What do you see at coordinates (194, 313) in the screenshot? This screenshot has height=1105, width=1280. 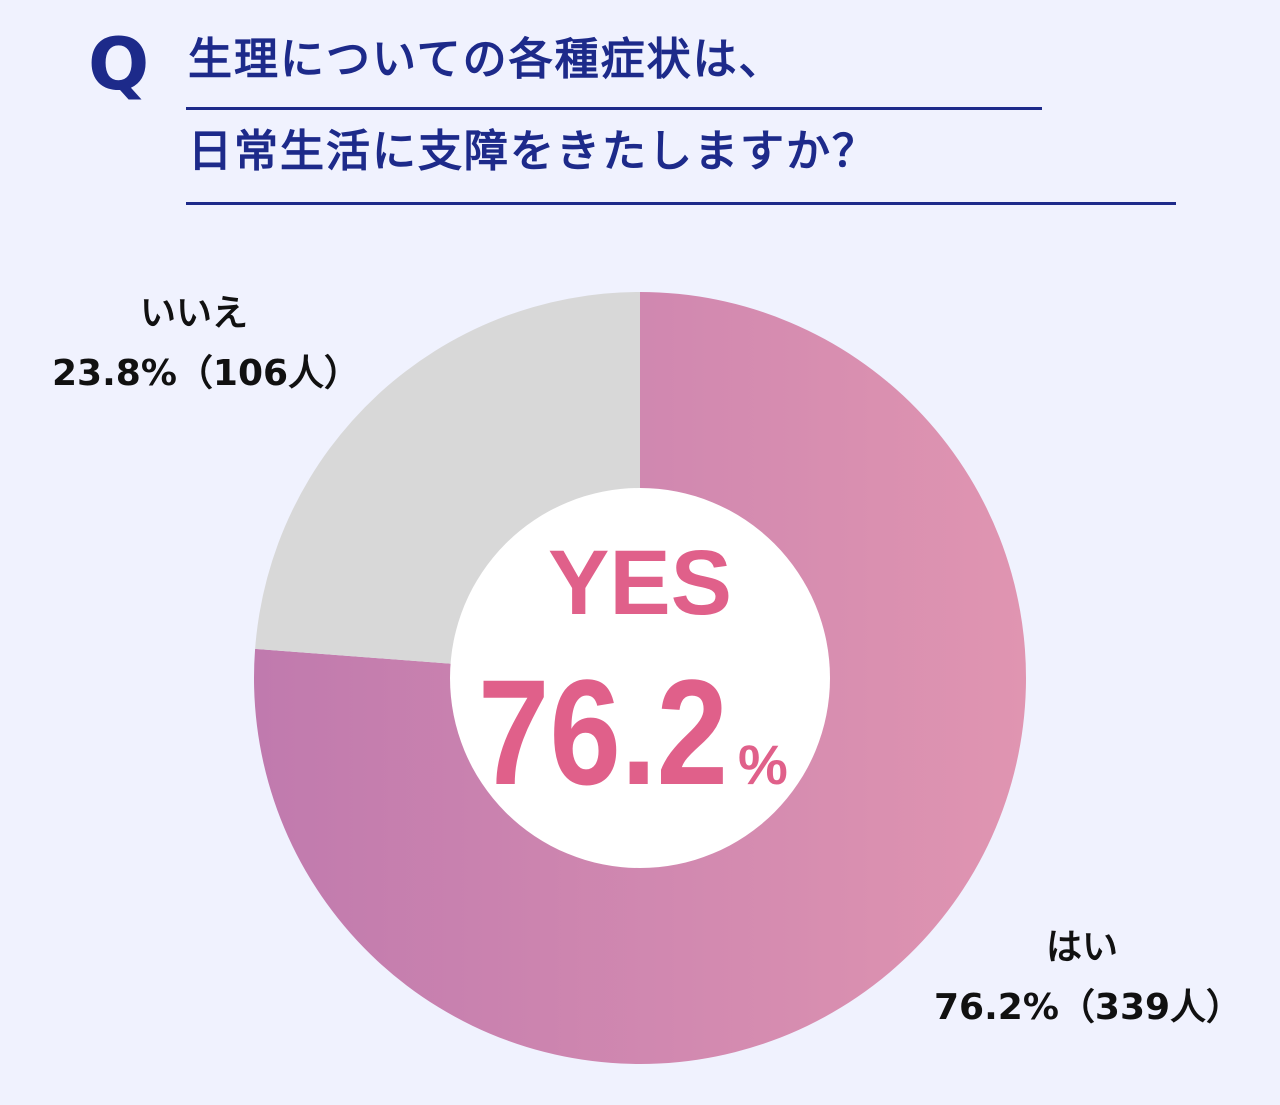 I see `label-no-name: いいえ` at bounding box center [194, 313].